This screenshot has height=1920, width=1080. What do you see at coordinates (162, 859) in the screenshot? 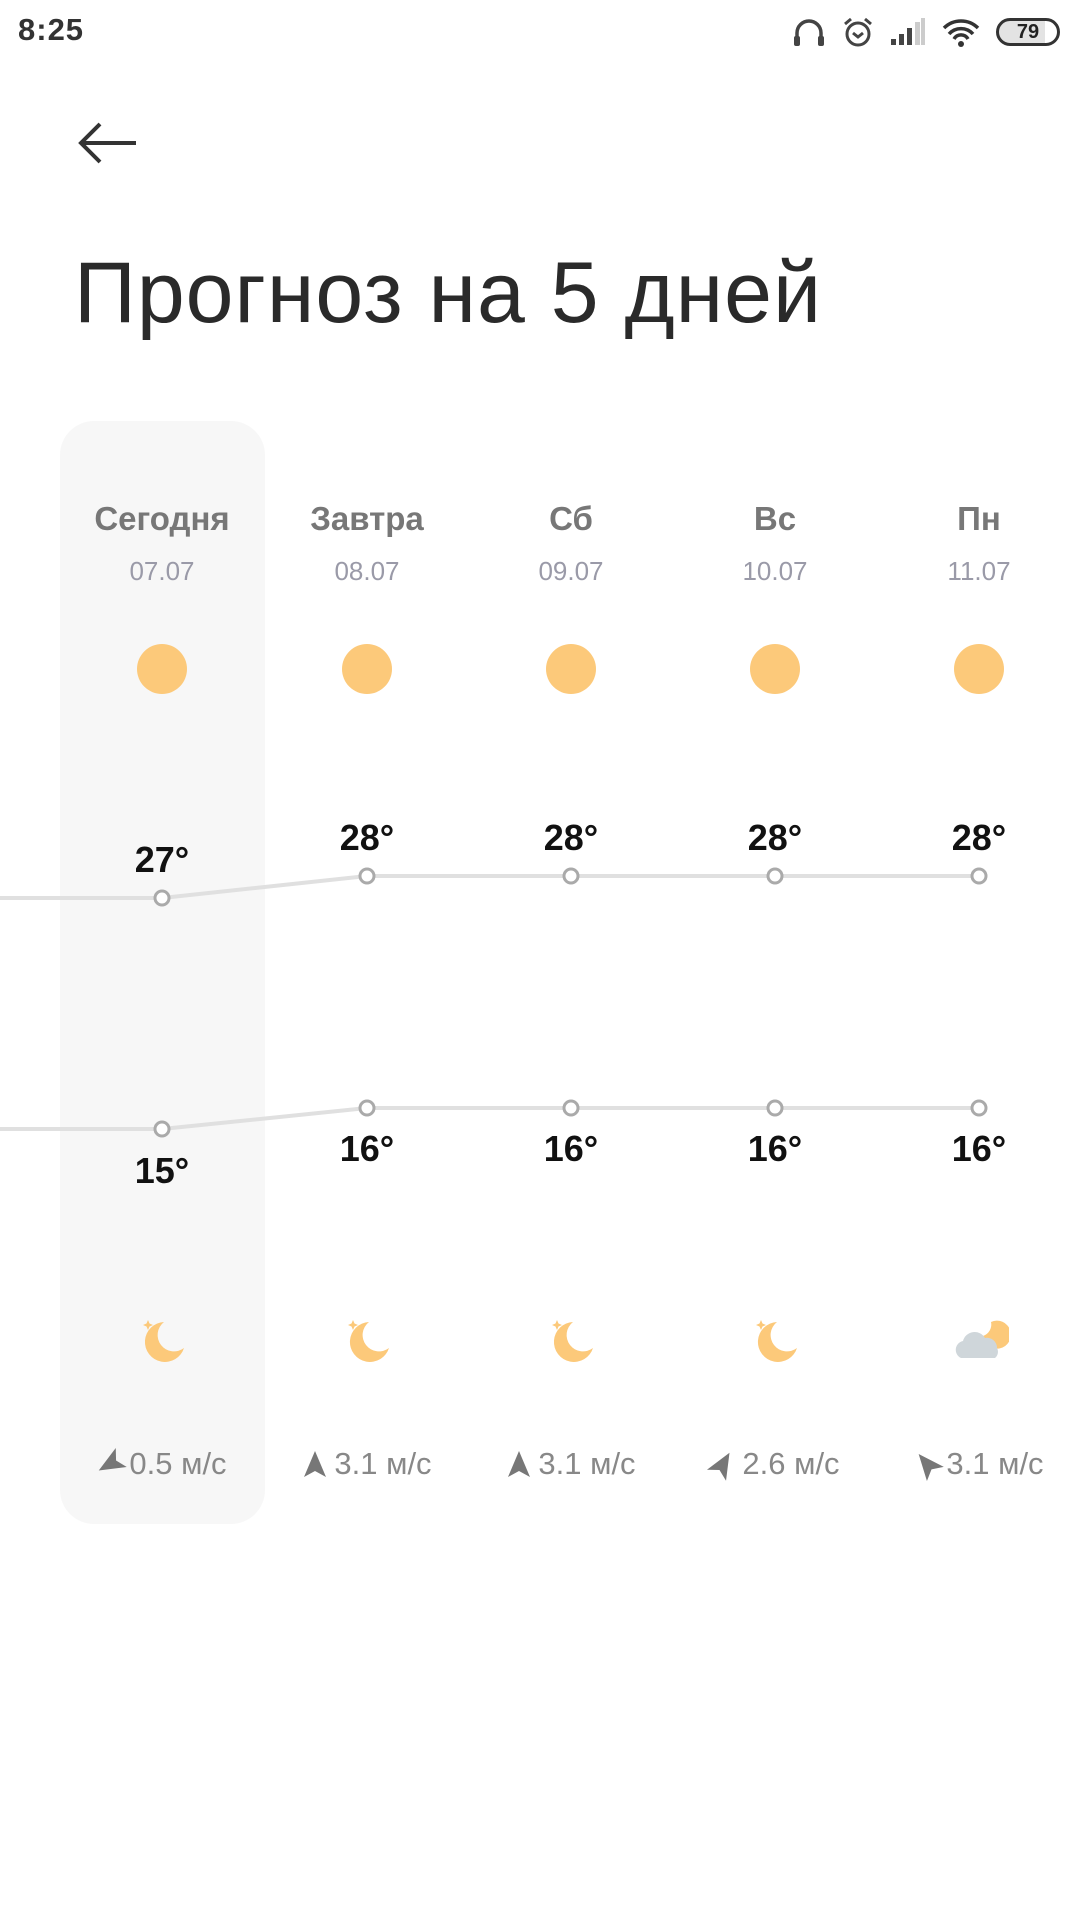
I see `high-temp: 27°` at bounding box center [162, 859].